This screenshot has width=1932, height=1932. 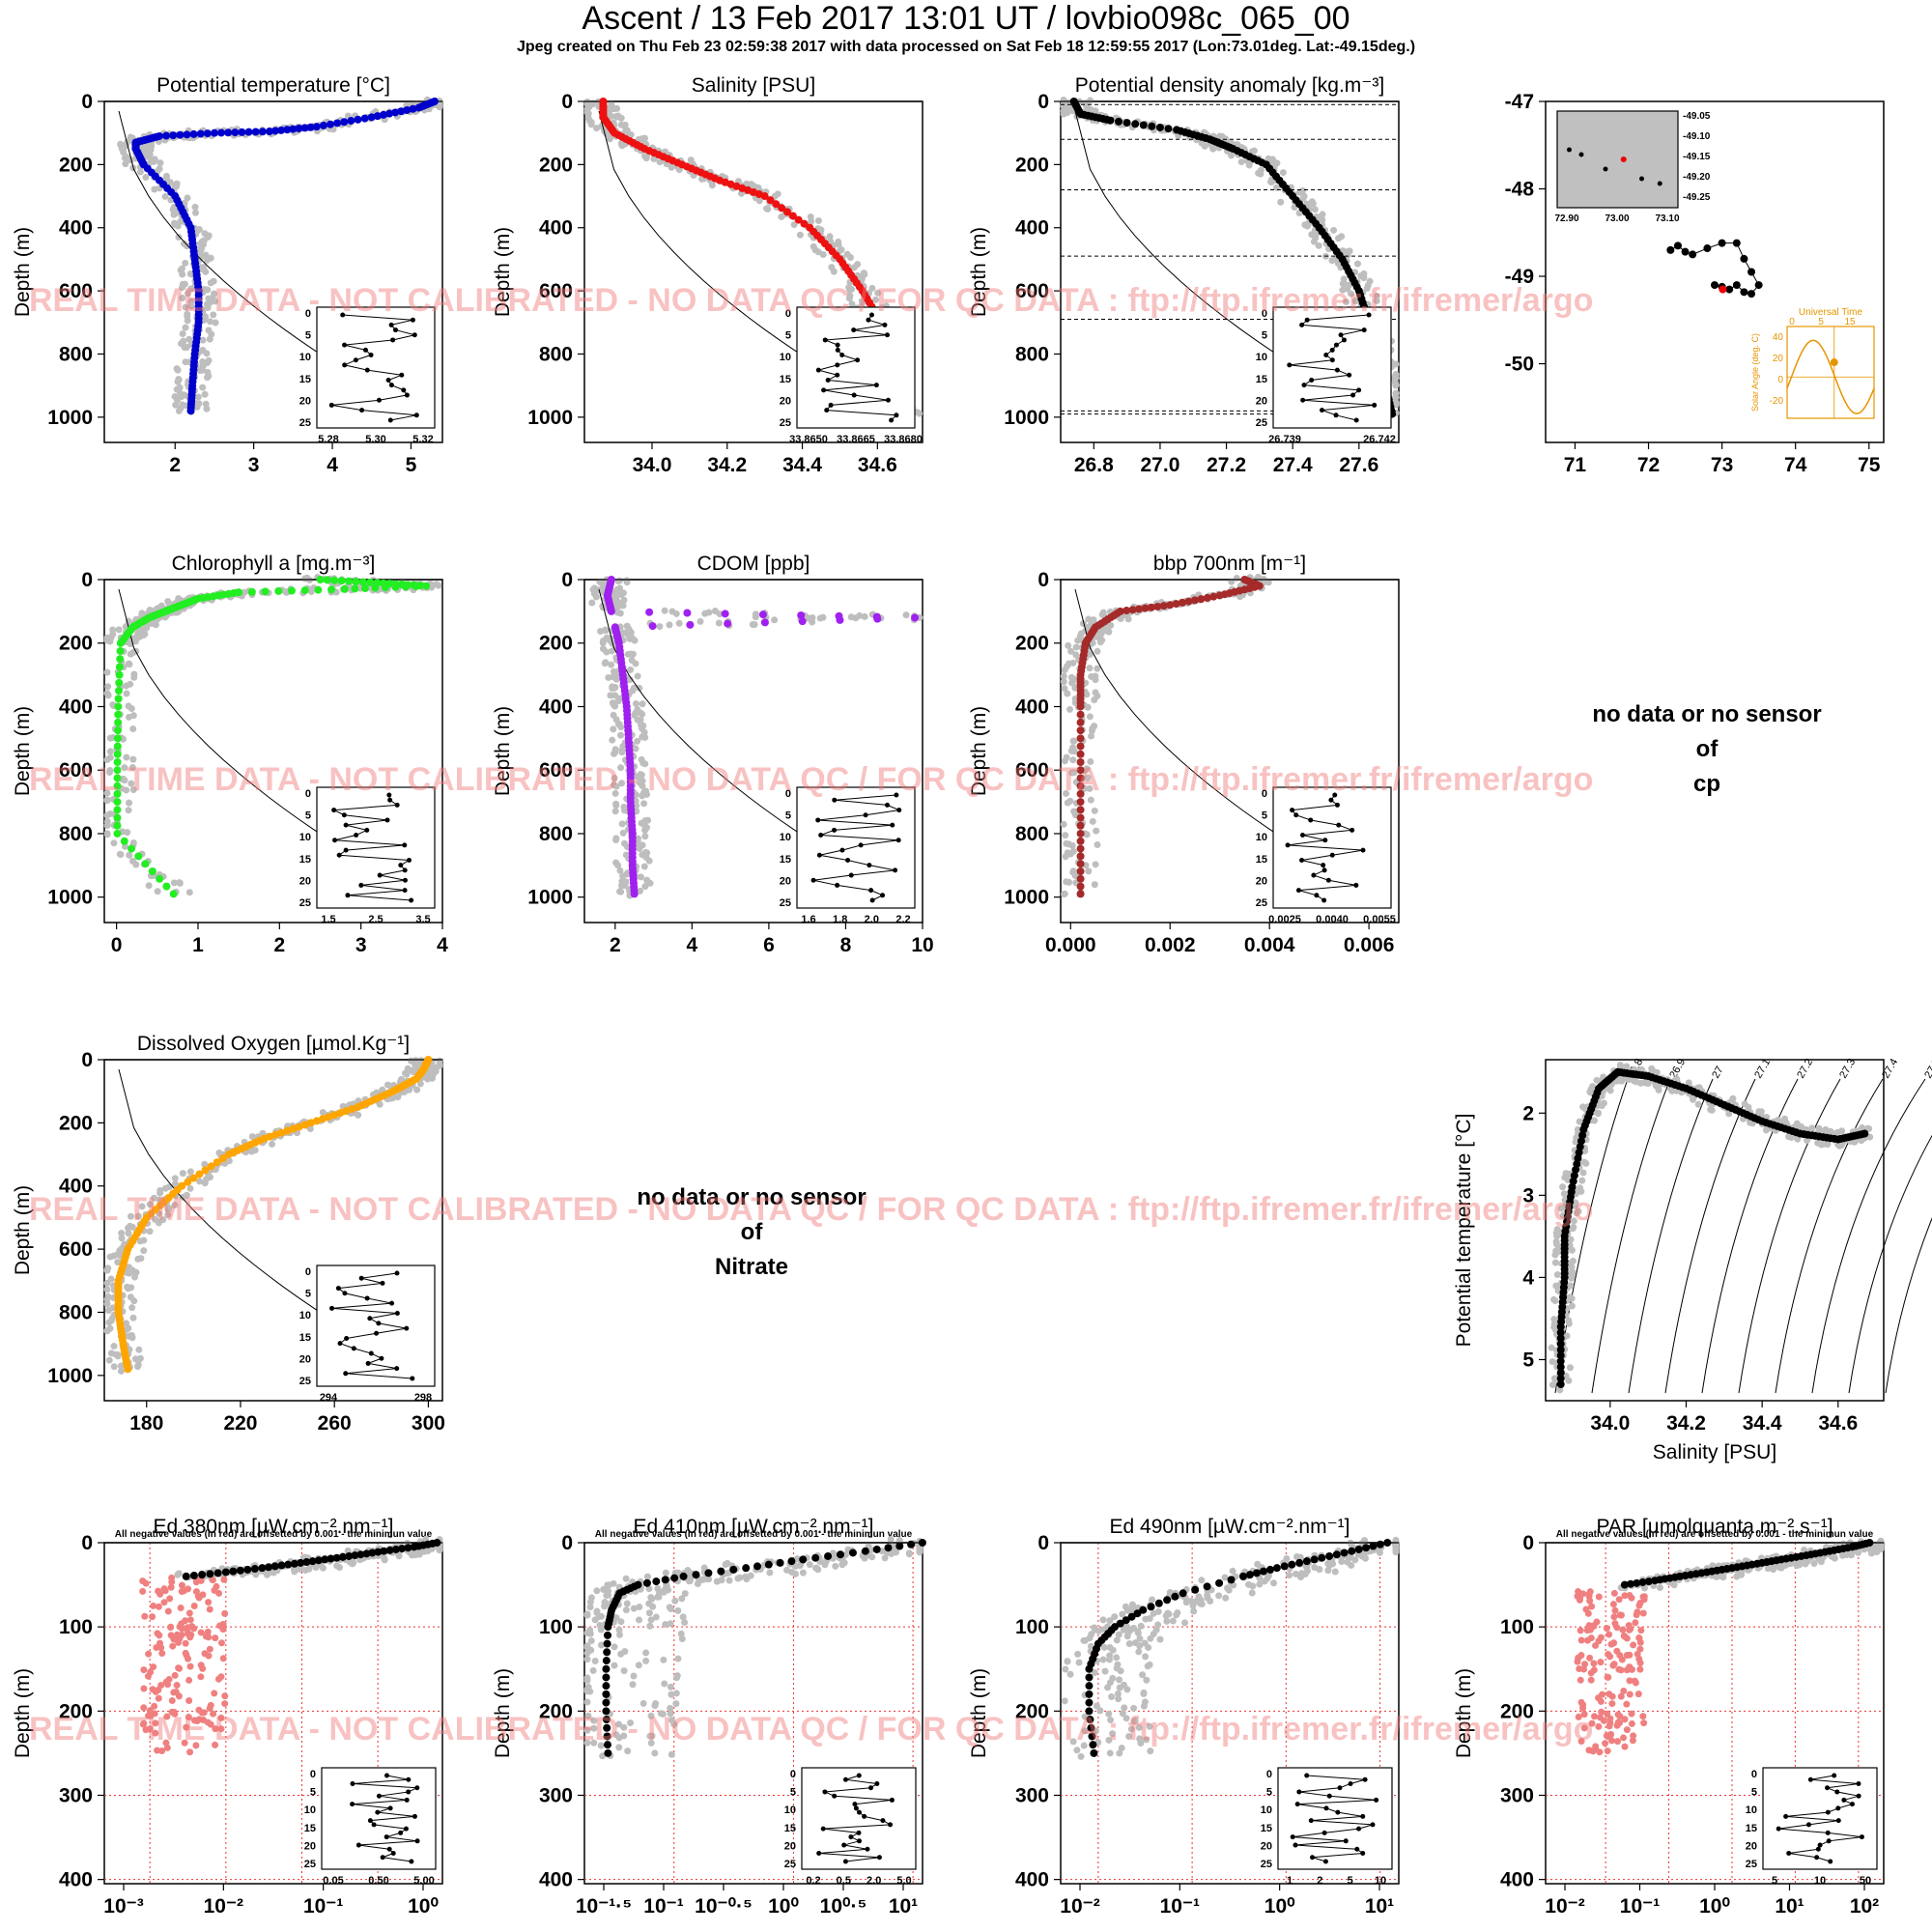 What do you see at coordinates (23, 272) in the screenshot?
I see `temp-ylabel: Depth (m)` at bounding box center [23, 272].